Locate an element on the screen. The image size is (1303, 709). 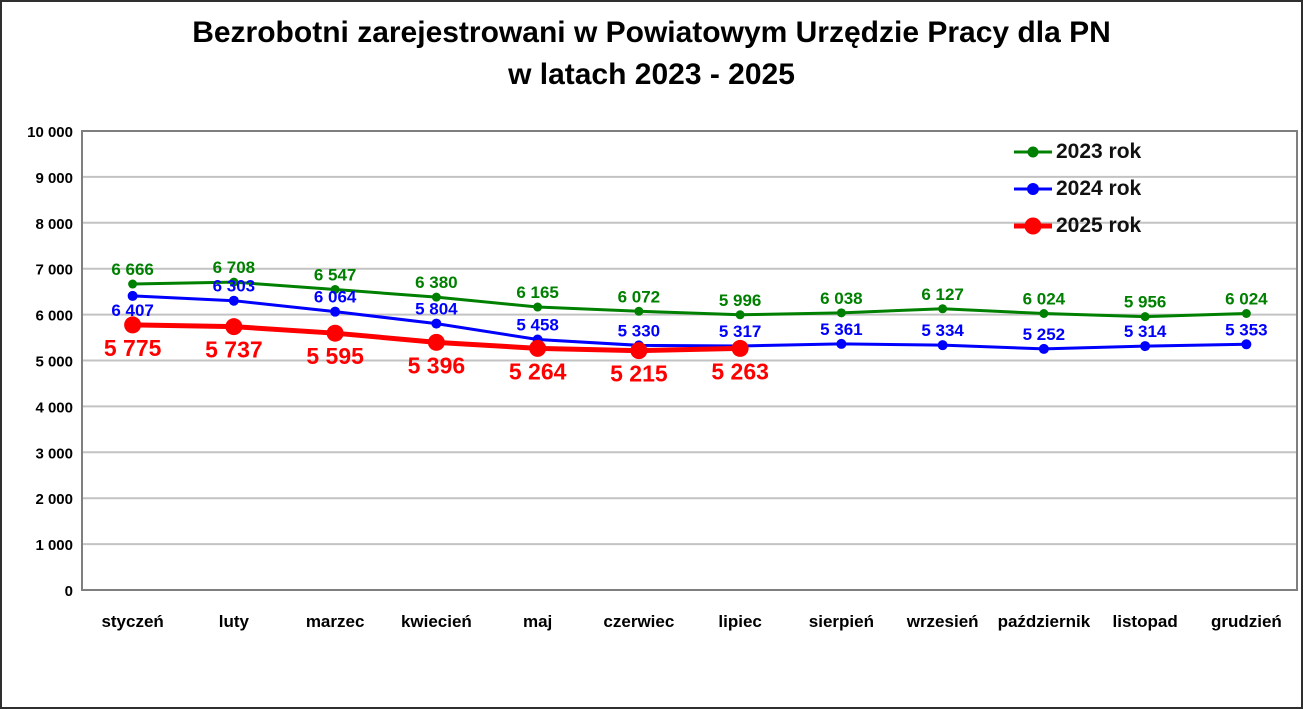
data-label-2023-rok: 6 072 is located at coordinates (639, 296).